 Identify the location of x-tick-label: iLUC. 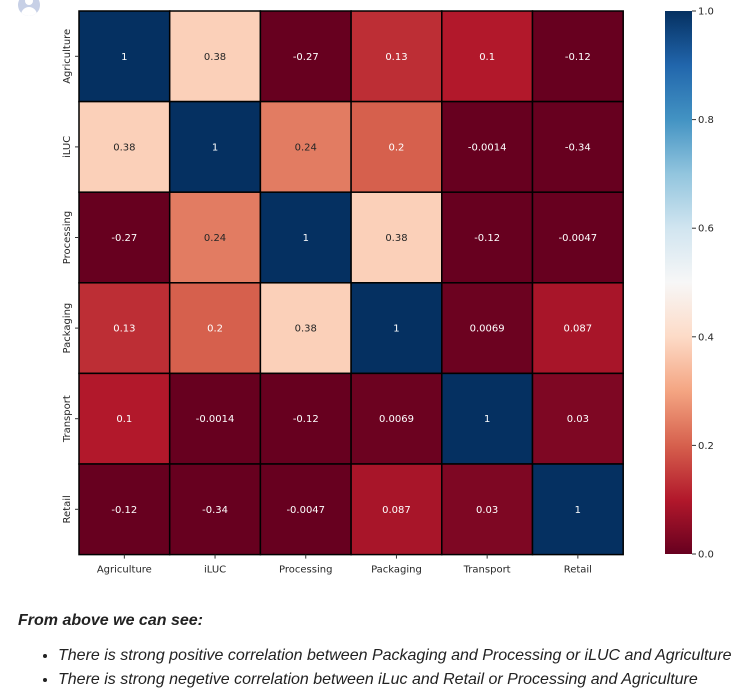
(215, 570).